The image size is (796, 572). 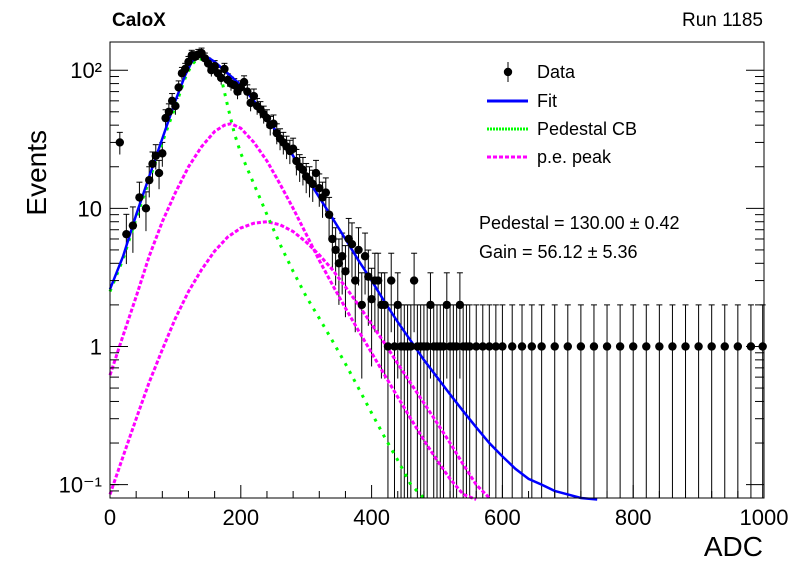 What do you see at coordinates (80, 485) in the screenshot?
I see `y-tick-label: 10⁻¹` at bounding box center [80, 485].